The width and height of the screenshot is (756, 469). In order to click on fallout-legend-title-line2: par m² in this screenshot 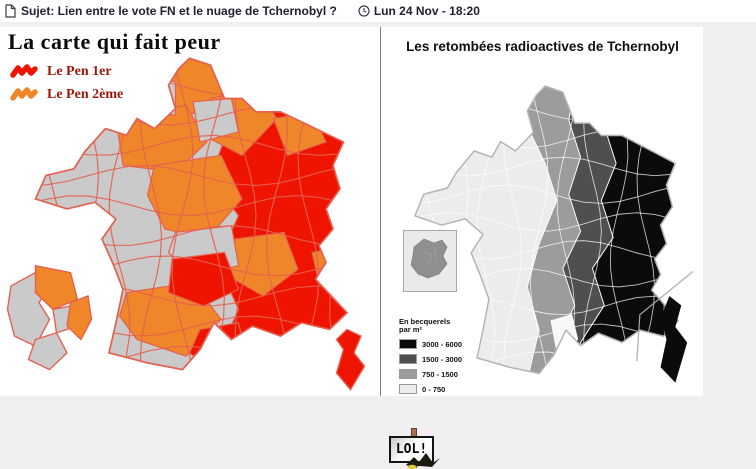, I will do `click(410, 329)`.